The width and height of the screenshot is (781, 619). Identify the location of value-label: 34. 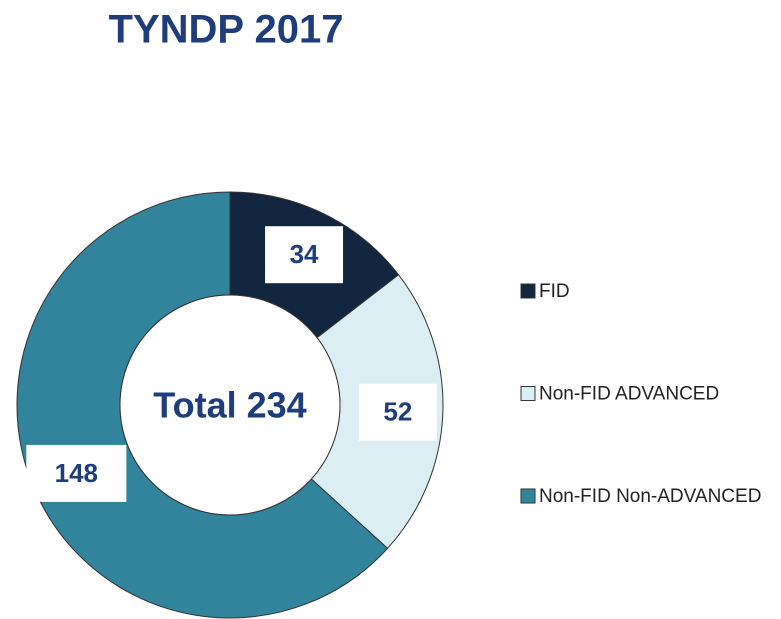
(304, 254).